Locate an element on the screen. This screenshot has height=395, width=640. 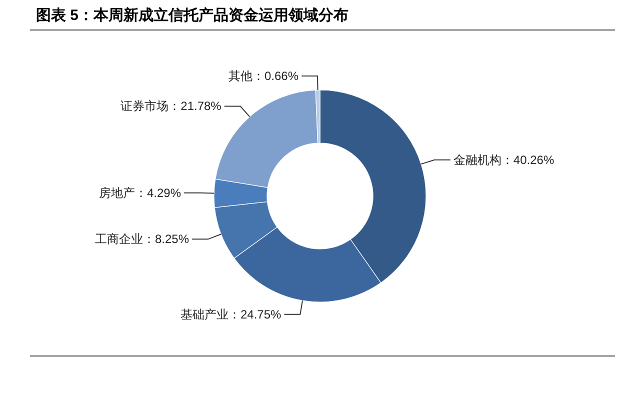
slice-label: 证券市场 is located at coordinates (144, 106).